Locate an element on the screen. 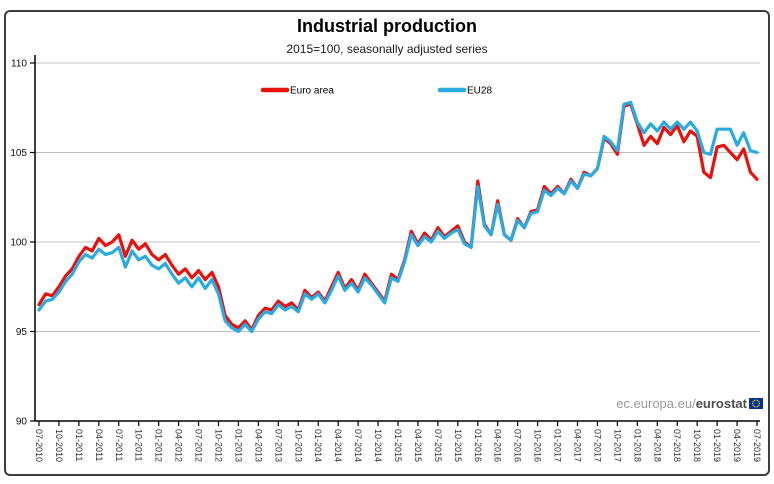 The height and width of the screenshot is (484, 774). x-tick-label-04-2011: 04-2011 is located at coordinates (99, 445).